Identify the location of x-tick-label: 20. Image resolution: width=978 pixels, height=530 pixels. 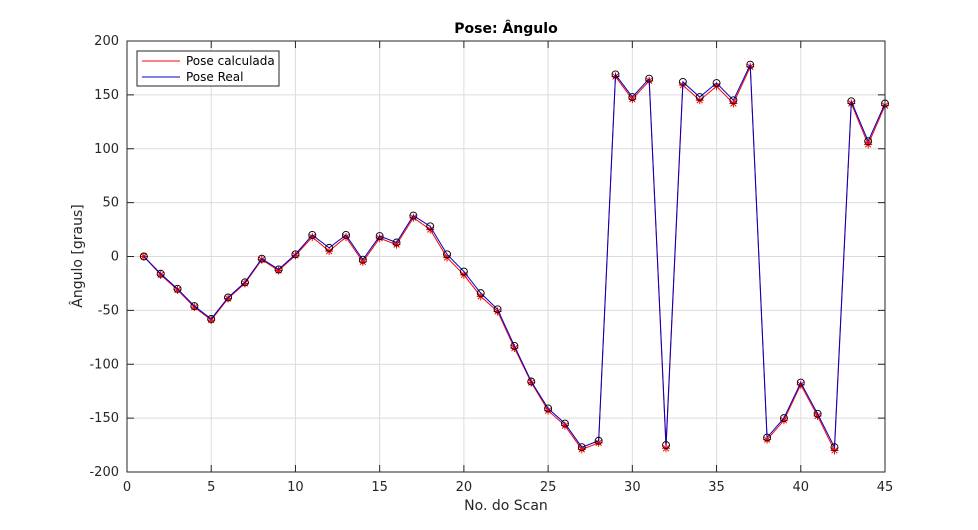
(464, 487).